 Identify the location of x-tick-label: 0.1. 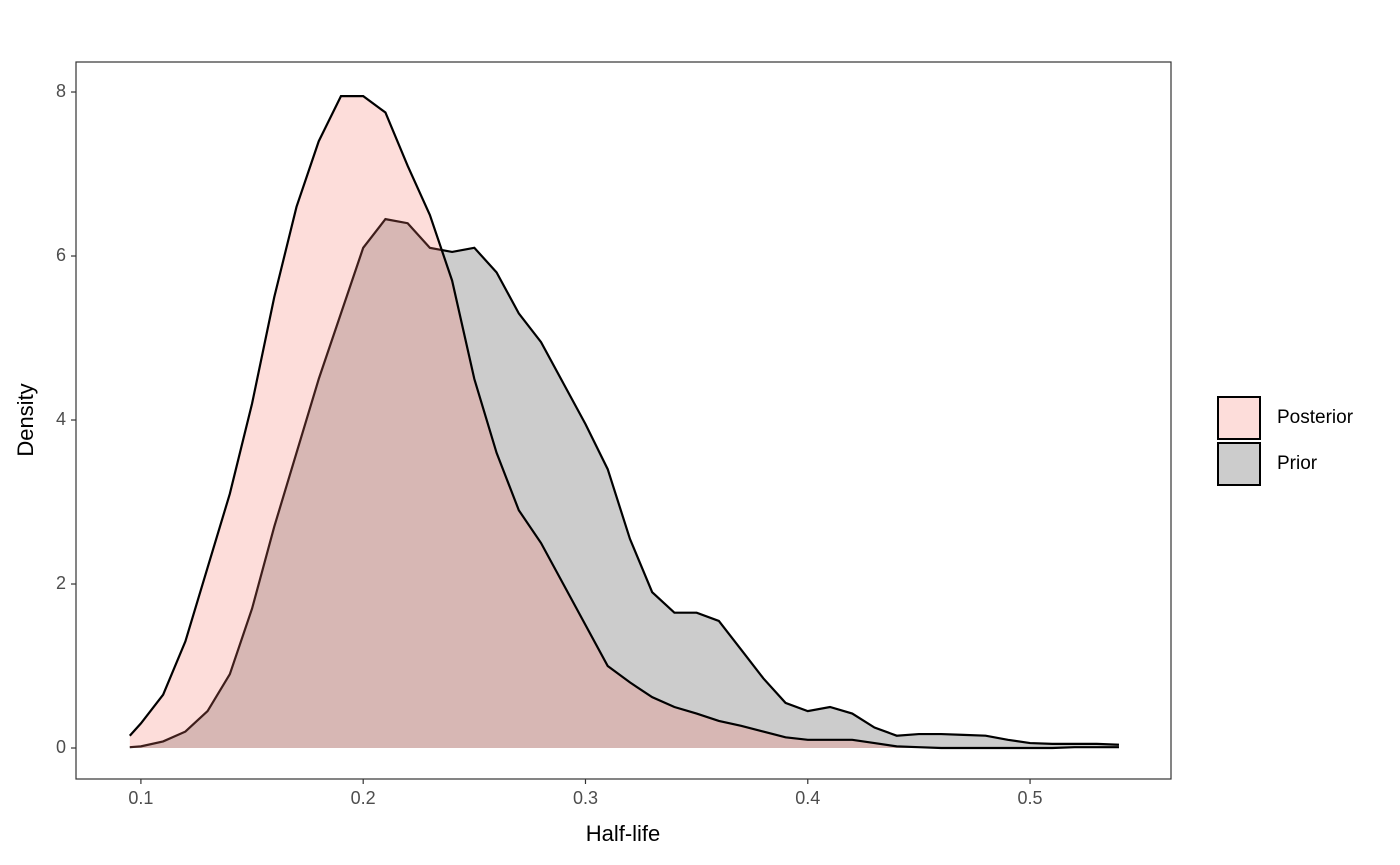
(140, 798).